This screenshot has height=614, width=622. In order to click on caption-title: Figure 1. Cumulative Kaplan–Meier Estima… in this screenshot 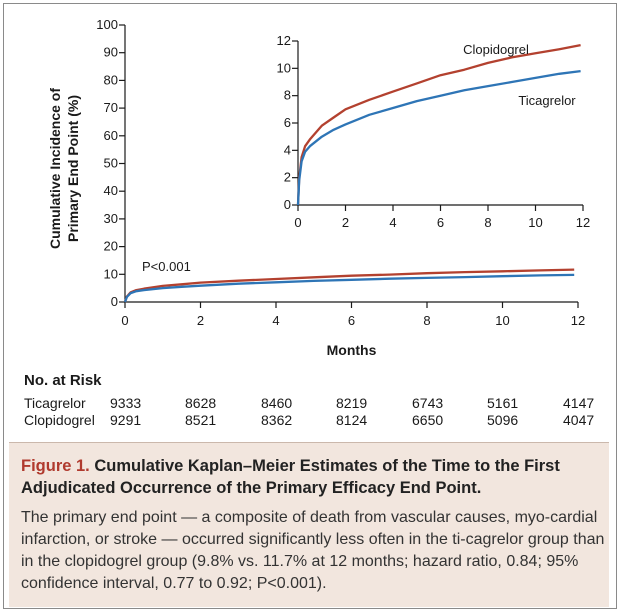, I will do `click(311, 477)`.